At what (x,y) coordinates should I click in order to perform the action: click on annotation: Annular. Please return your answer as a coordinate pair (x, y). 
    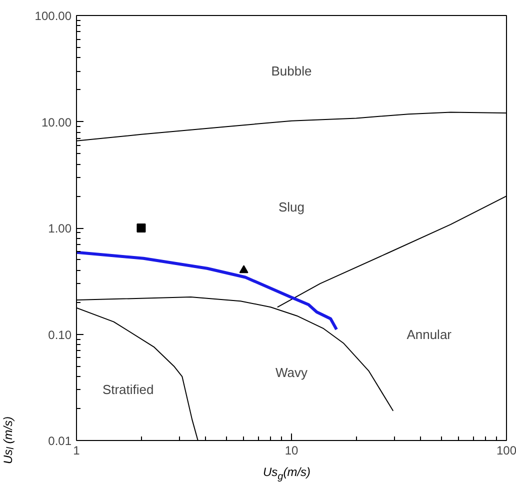
    Looking at the image, I should click on (429, 334).